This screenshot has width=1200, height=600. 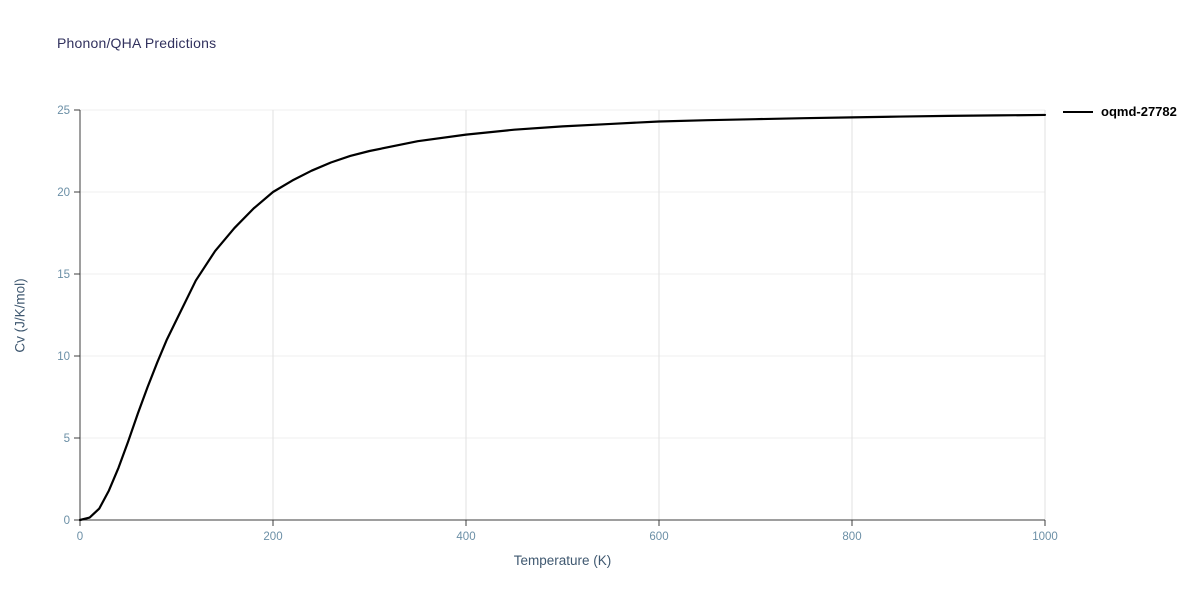 What do you see at coordinates (1139, 111) in the screenshot?
I see `legend-series-label: oqmd-27782` at bounding box center [1139, 111].